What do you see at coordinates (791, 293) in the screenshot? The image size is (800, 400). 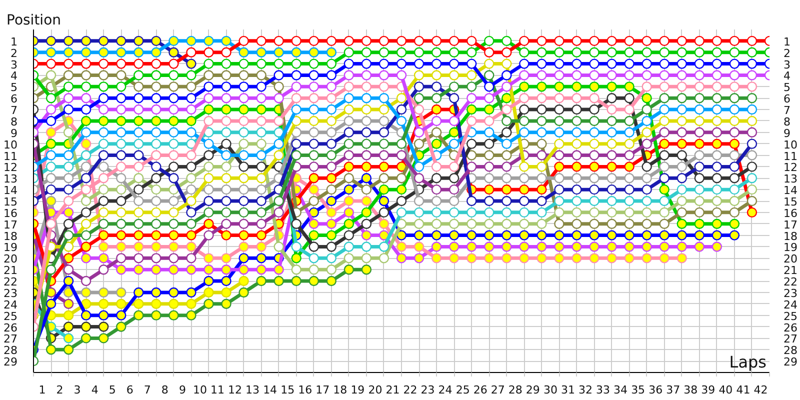 I see `y2-tick-label: 23` at bounding box center [791, 293].